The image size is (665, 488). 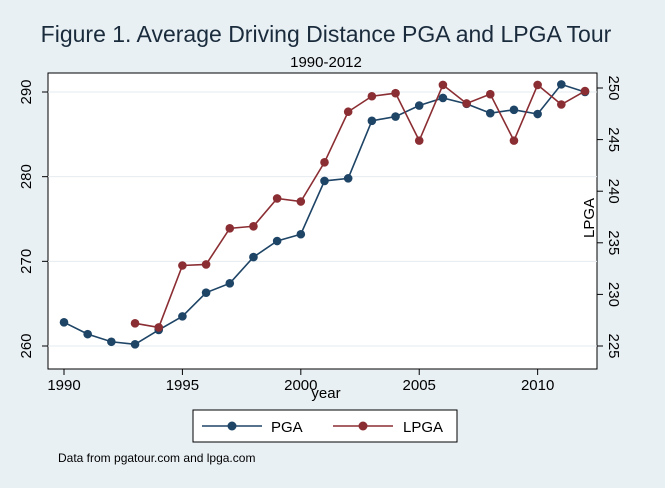 What do you see at coordinates (613, 242) in the screenshot?
I see `y-right-tick-label: 235` at bounding box center [613, 242].